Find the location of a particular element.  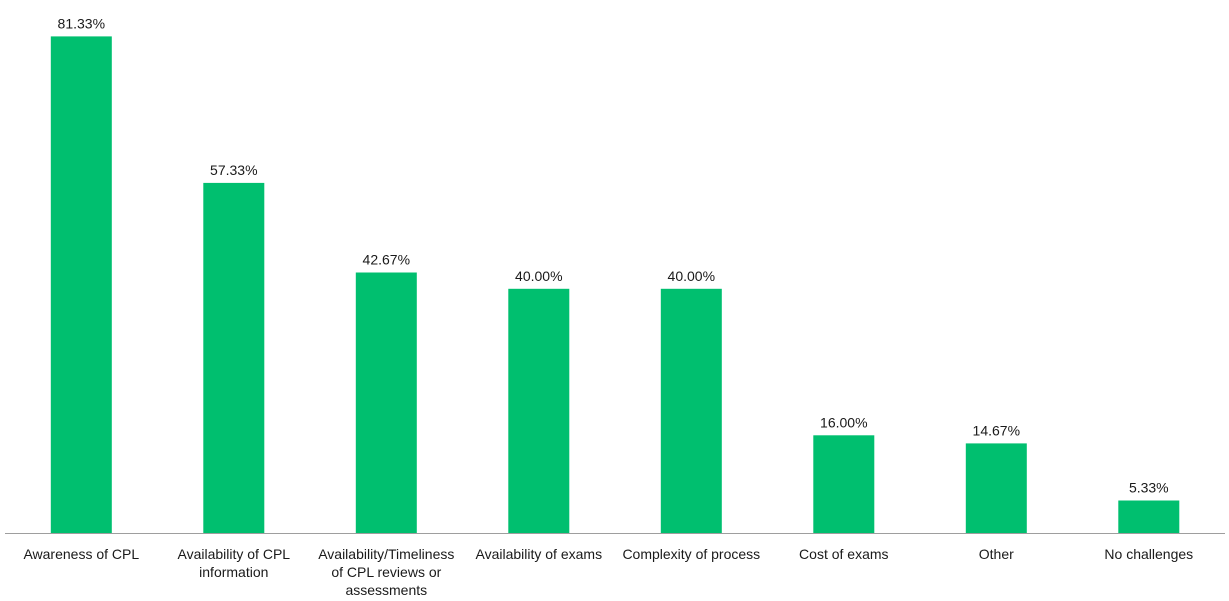

data-label: 14.67% is located at coordinates (996, 430).